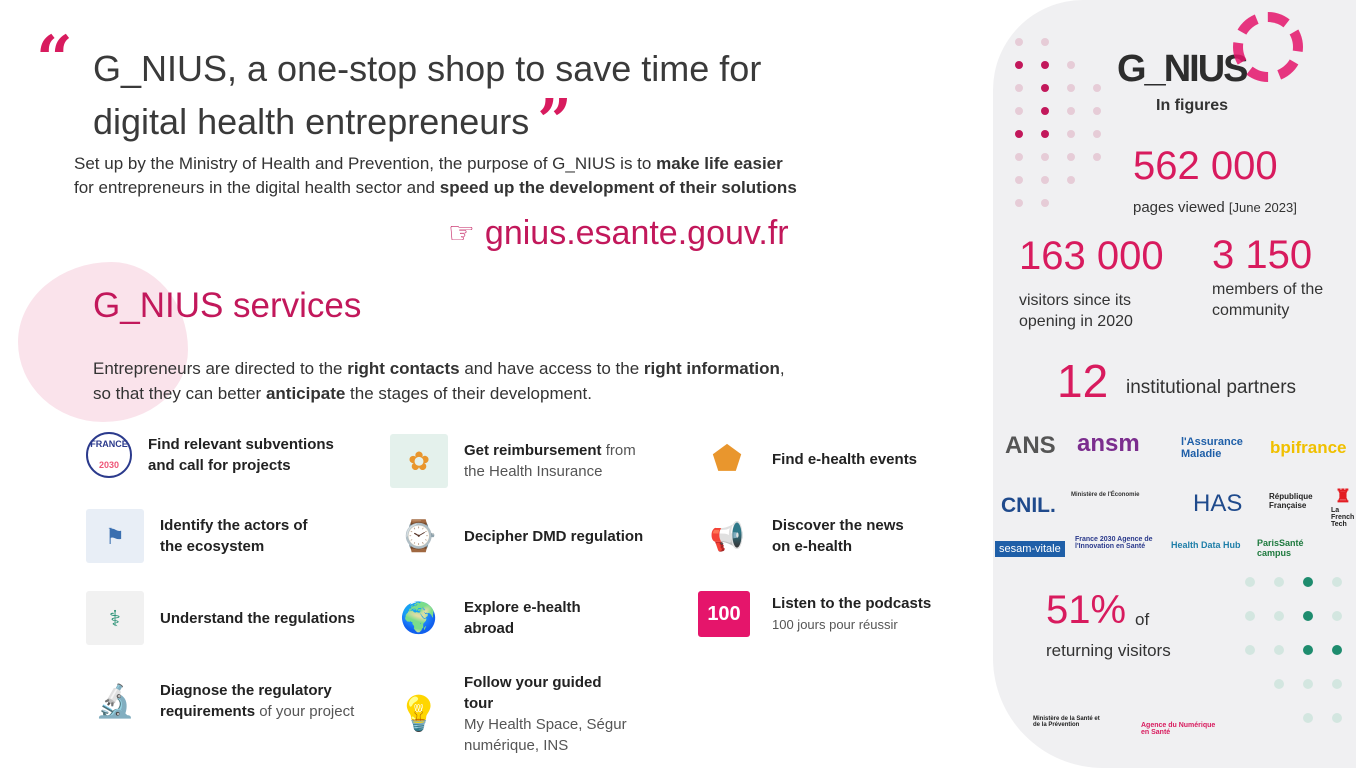 This screenshot has width=1366, height=768. What do you see at coordinates (1086, 610) in the screenshot?
I see `returning-value: 51%` at bounding box center [1086, 610].